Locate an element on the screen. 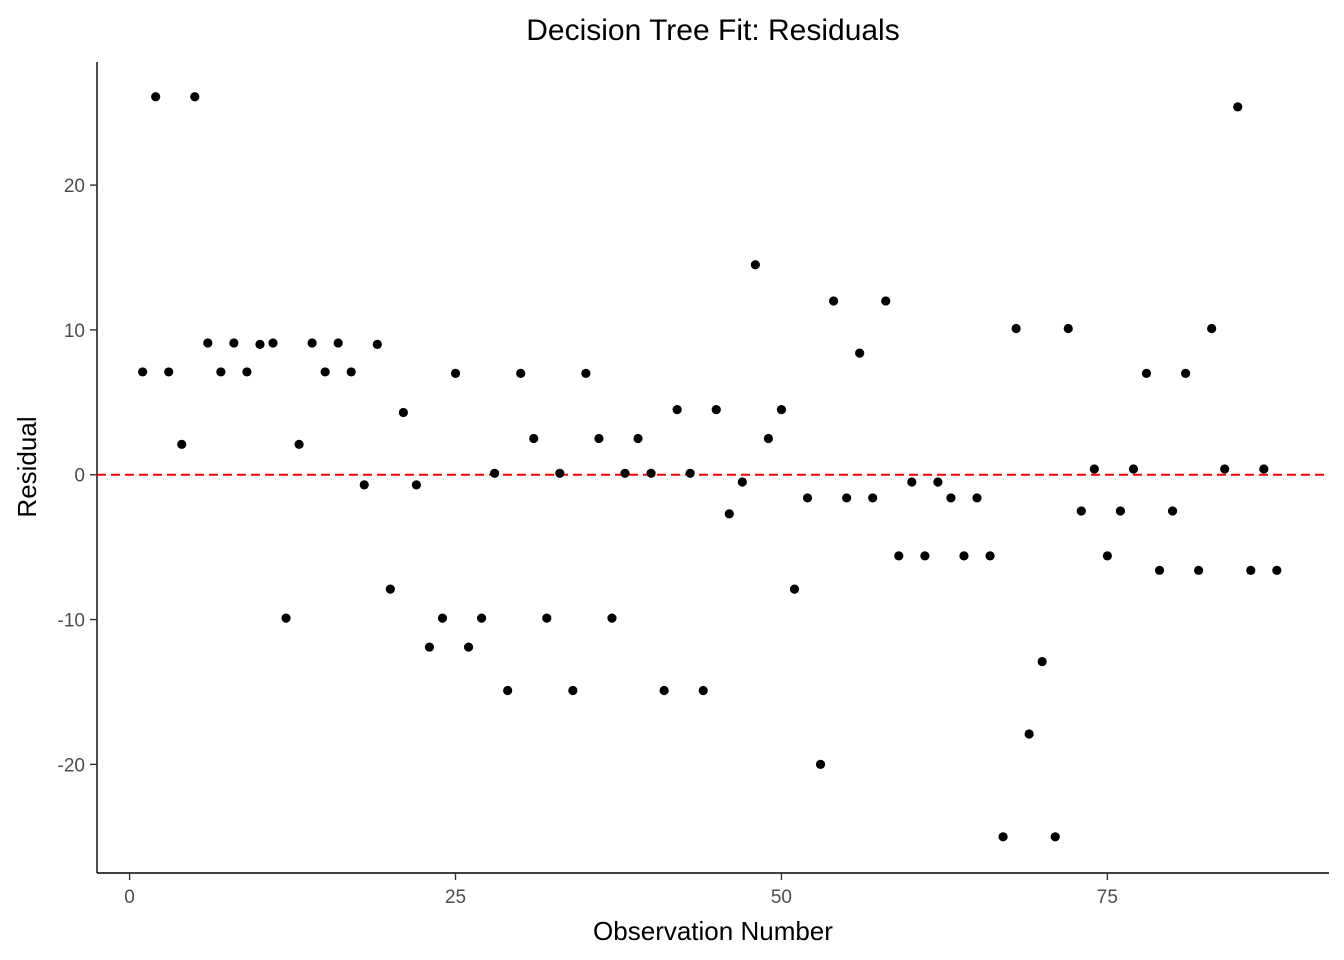  y-tick-label: -20 is located at coordinates (71, 765).